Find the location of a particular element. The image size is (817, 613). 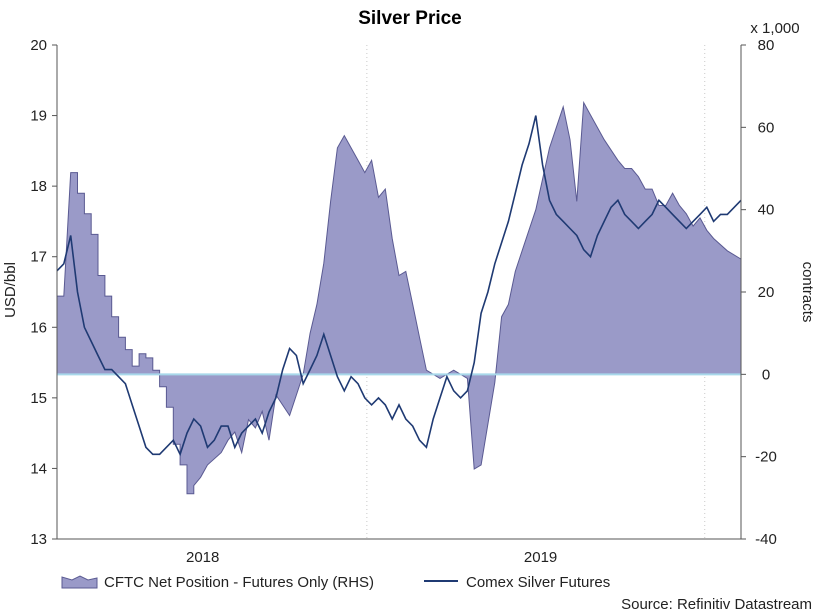

right-tick-label-1: -20 is located at coordinates (766, 457).